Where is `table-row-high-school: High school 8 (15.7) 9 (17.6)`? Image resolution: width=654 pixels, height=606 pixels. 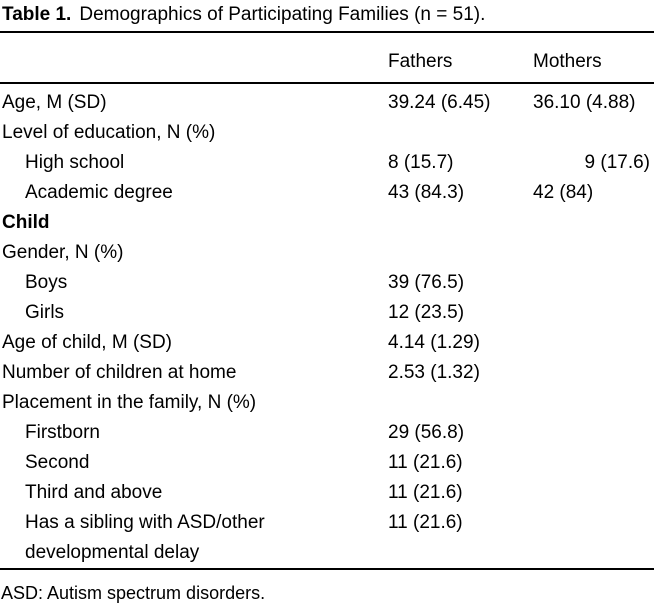
table-row-high-school: High school 8 (15.7) 9 (17.6) is located at coordinates (327, 163).